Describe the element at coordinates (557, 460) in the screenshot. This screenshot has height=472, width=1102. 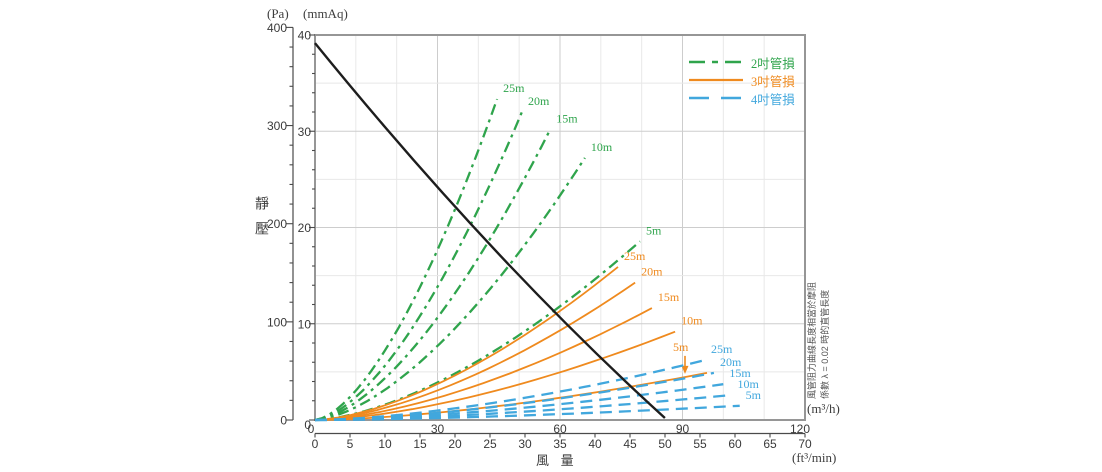
I see `airflow-axis-title: 風 量` at that location.